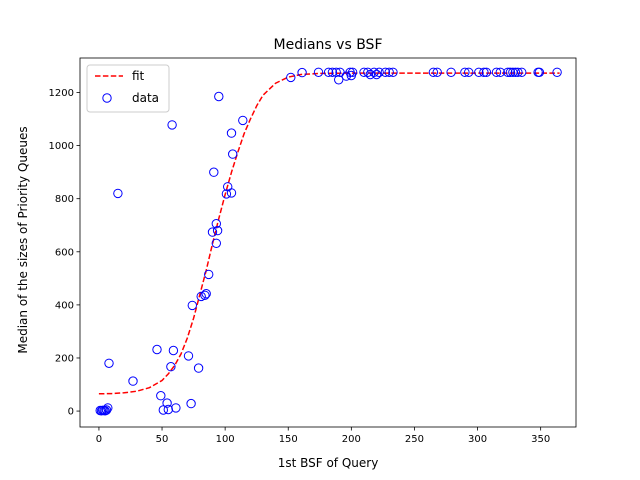 The width and height of the screenshot is (640, 480). What do you see at coordinates (64, 252) in the screenshot?
I see `y-tick-label: 600` at bounding box center [64, 252].